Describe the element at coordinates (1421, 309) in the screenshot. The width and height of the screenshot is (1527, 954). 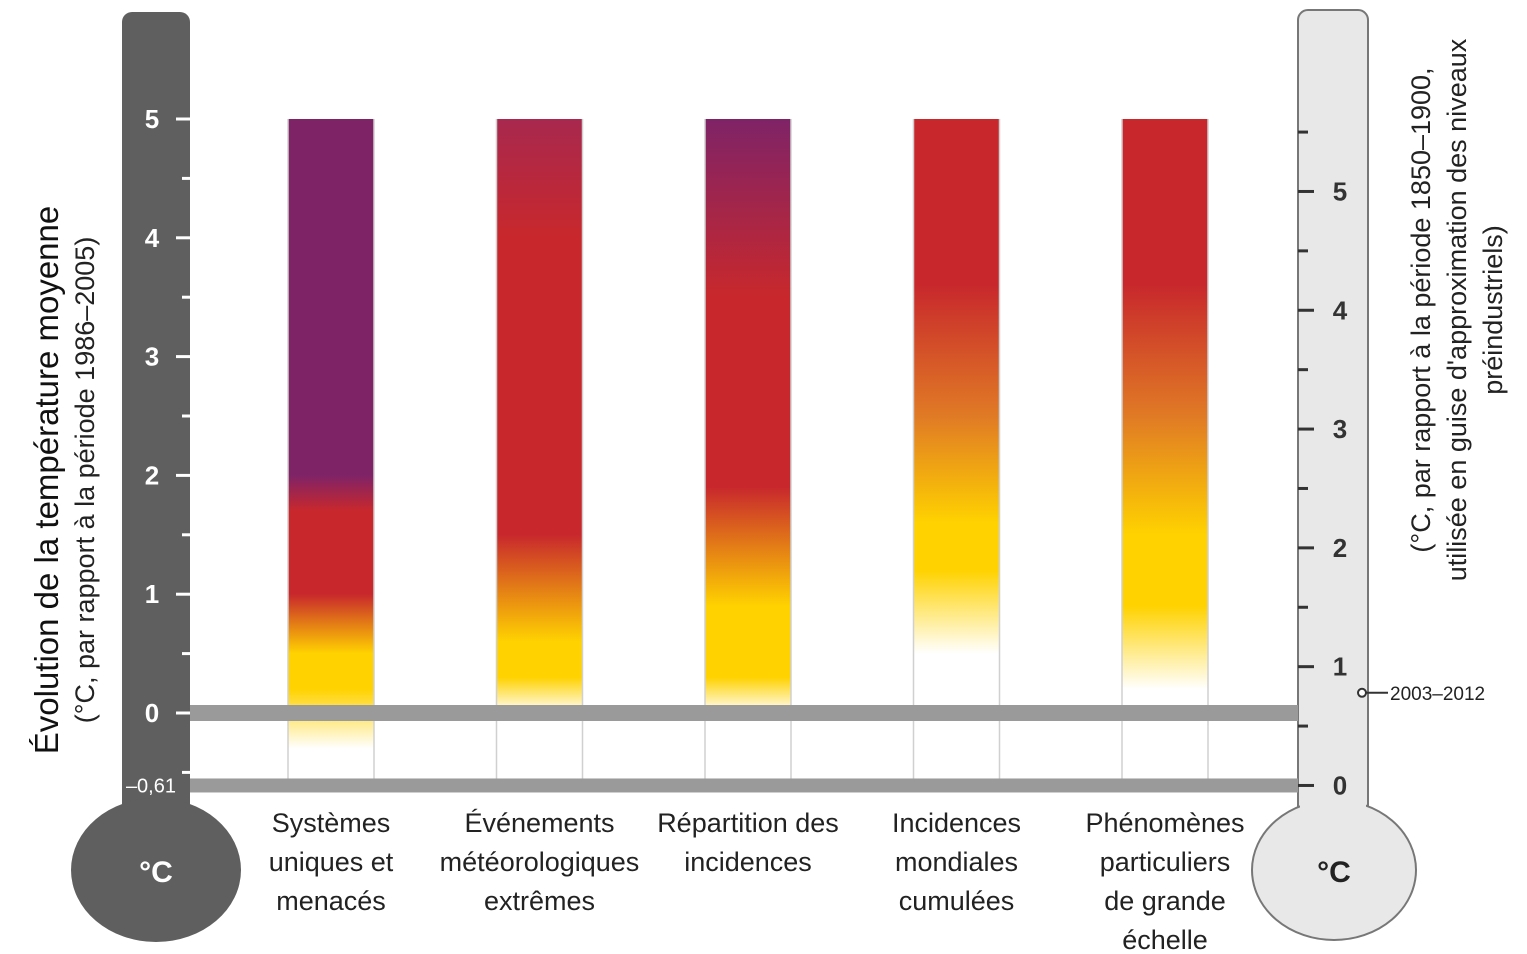
I see `right-axis-title-line: (°C, par rapport à la période 1850–1900,` at that location.